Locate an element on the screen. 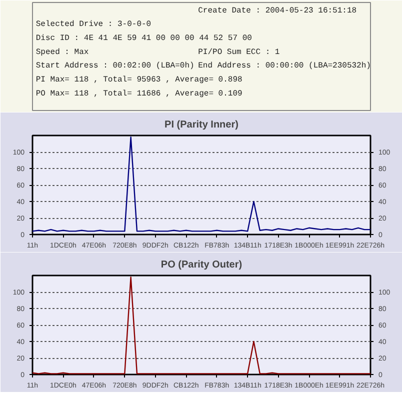 This screenshot has width=402, height=393. text: End Address : 00:00:00 (LBA=230532h) is located at coordinates (284, 66).